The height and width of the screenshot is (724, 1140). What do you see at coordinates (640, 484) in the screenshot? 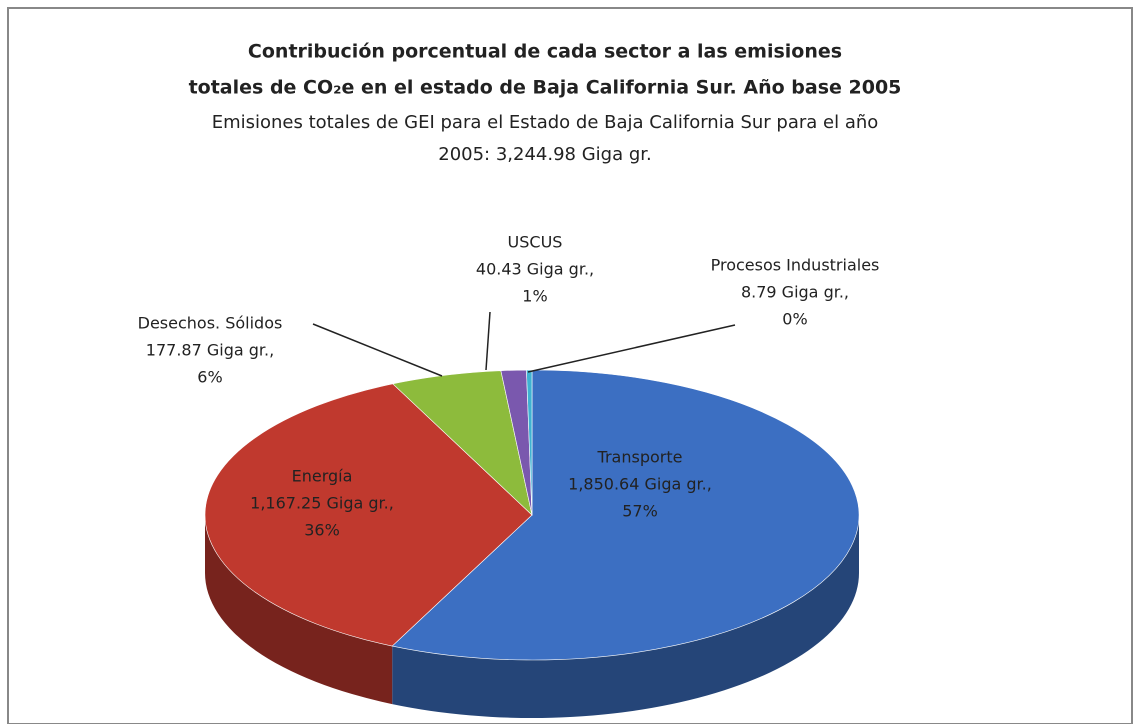
I see `data-label-value: 1,850.64 Giga gr.,` at bounding box center [640, 484].